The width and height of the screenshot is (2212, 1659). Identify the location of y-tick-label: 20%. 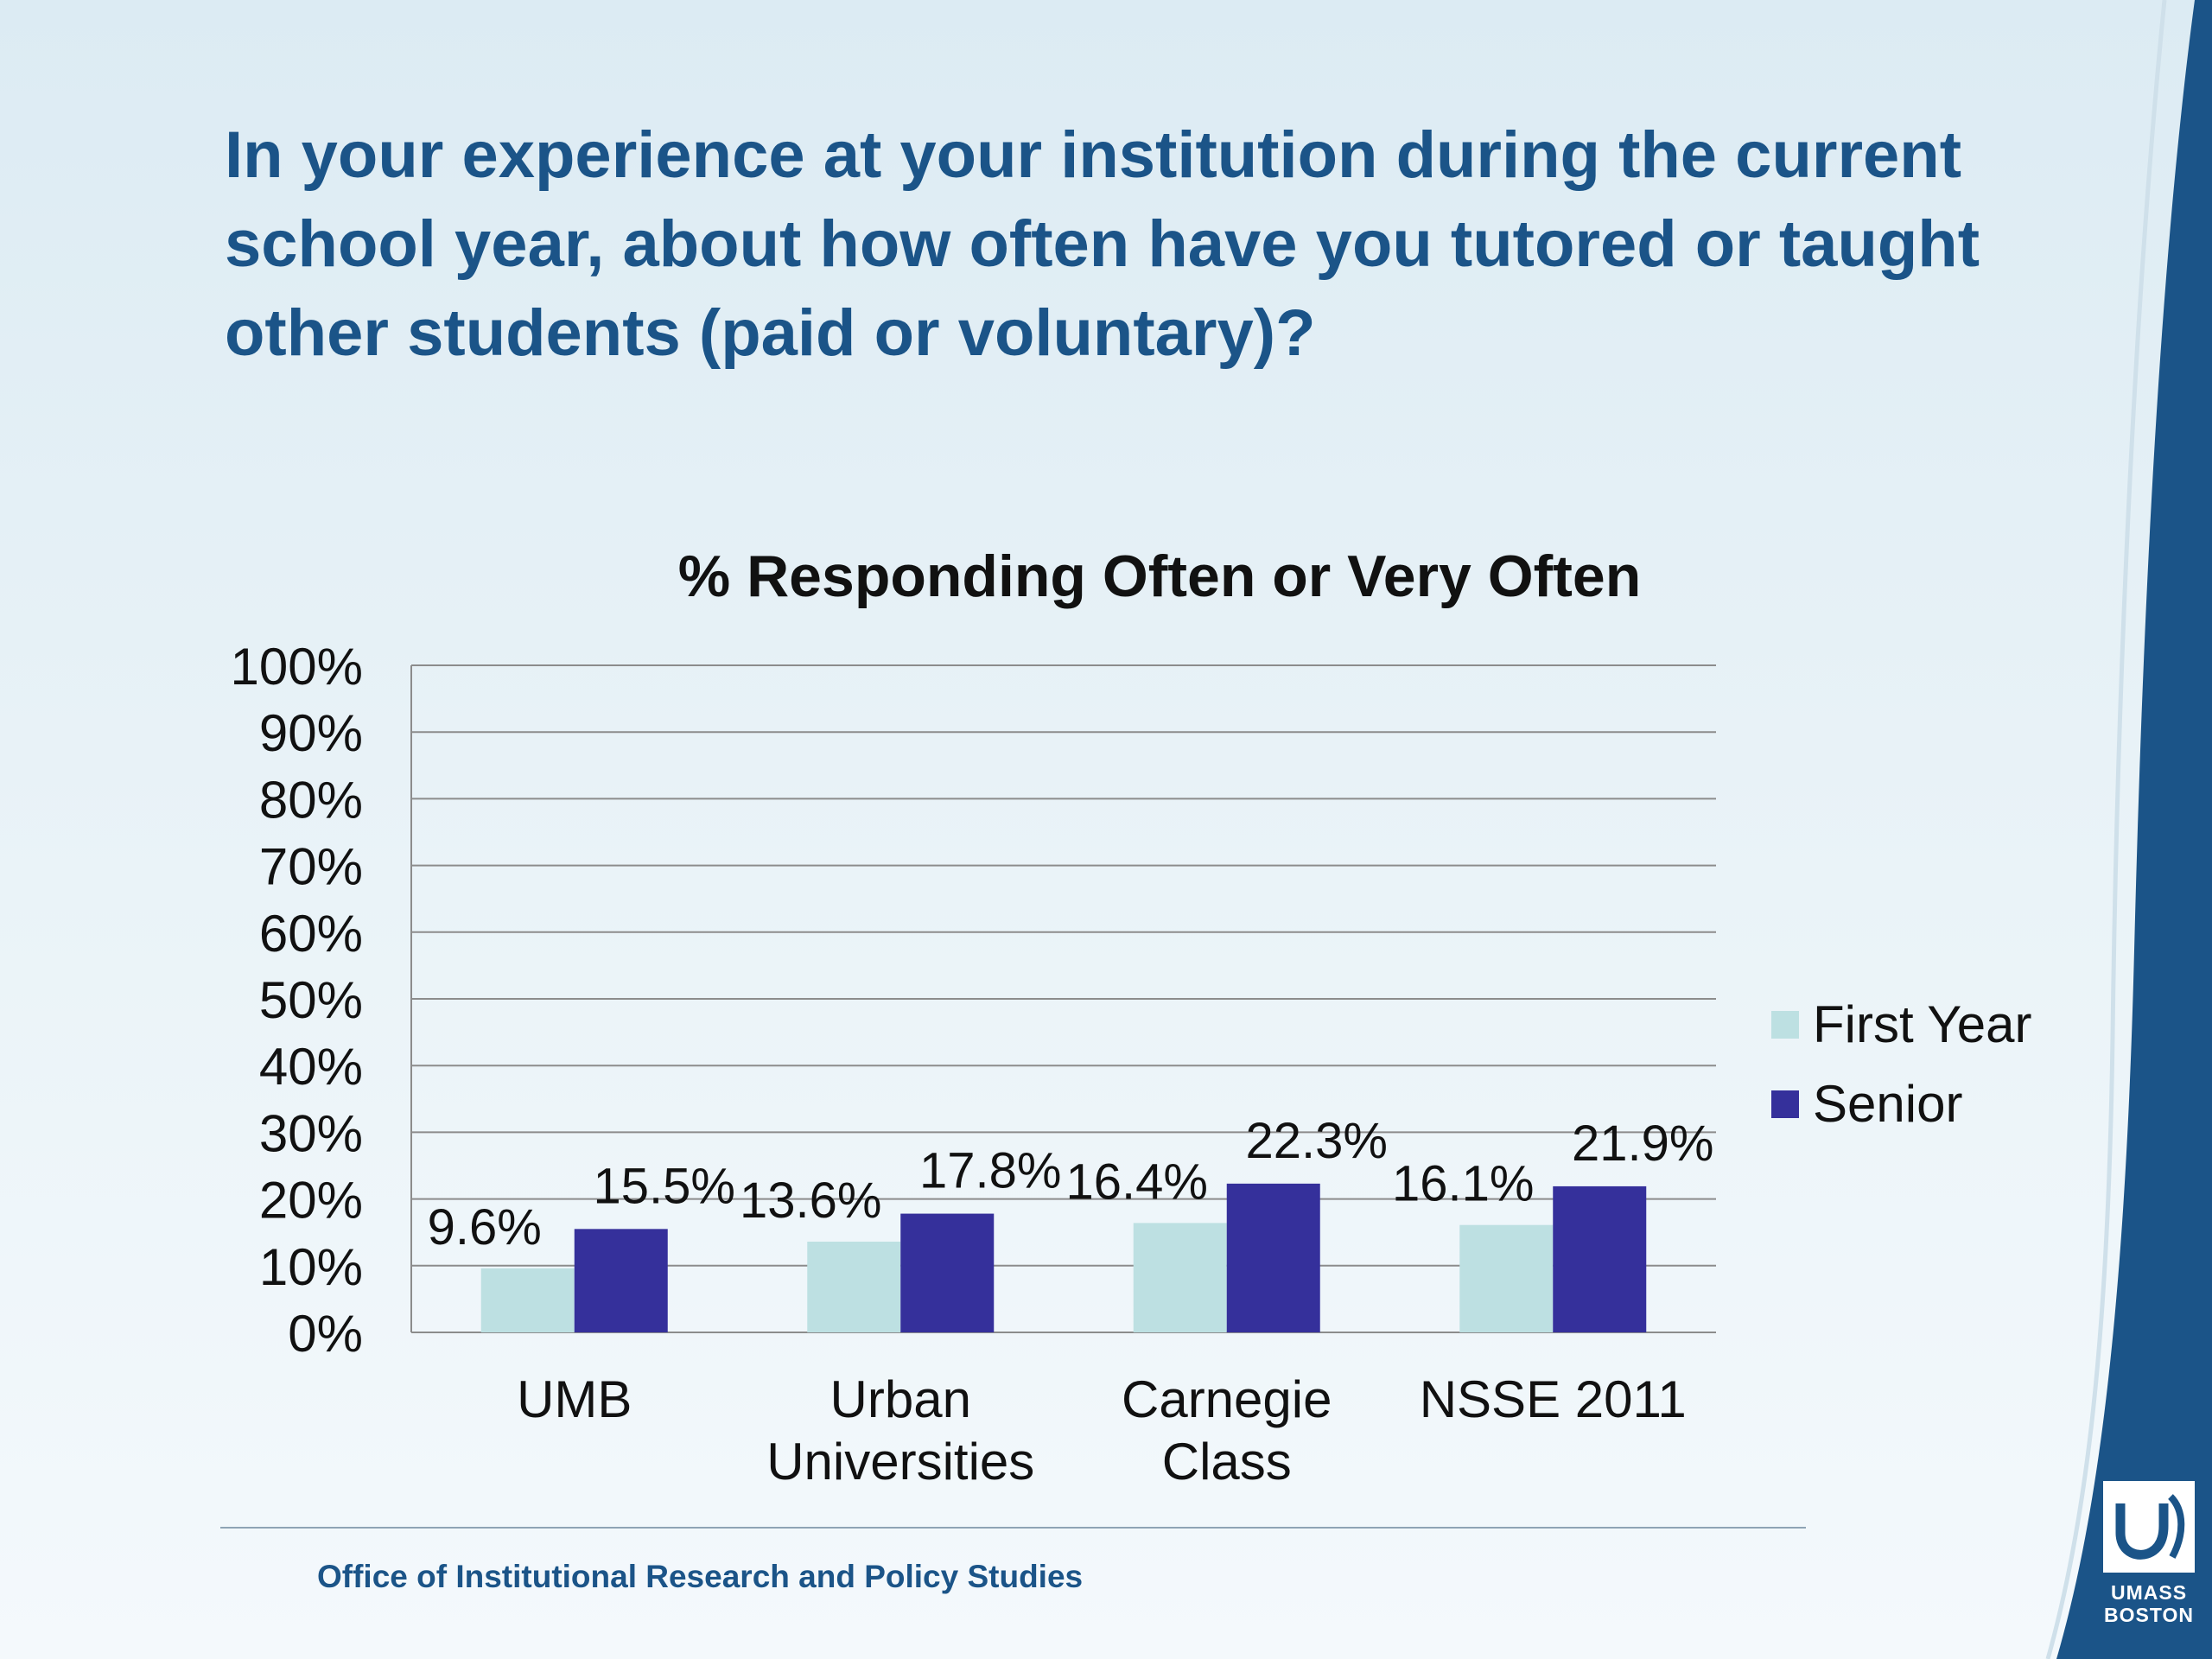
(311, 1201).